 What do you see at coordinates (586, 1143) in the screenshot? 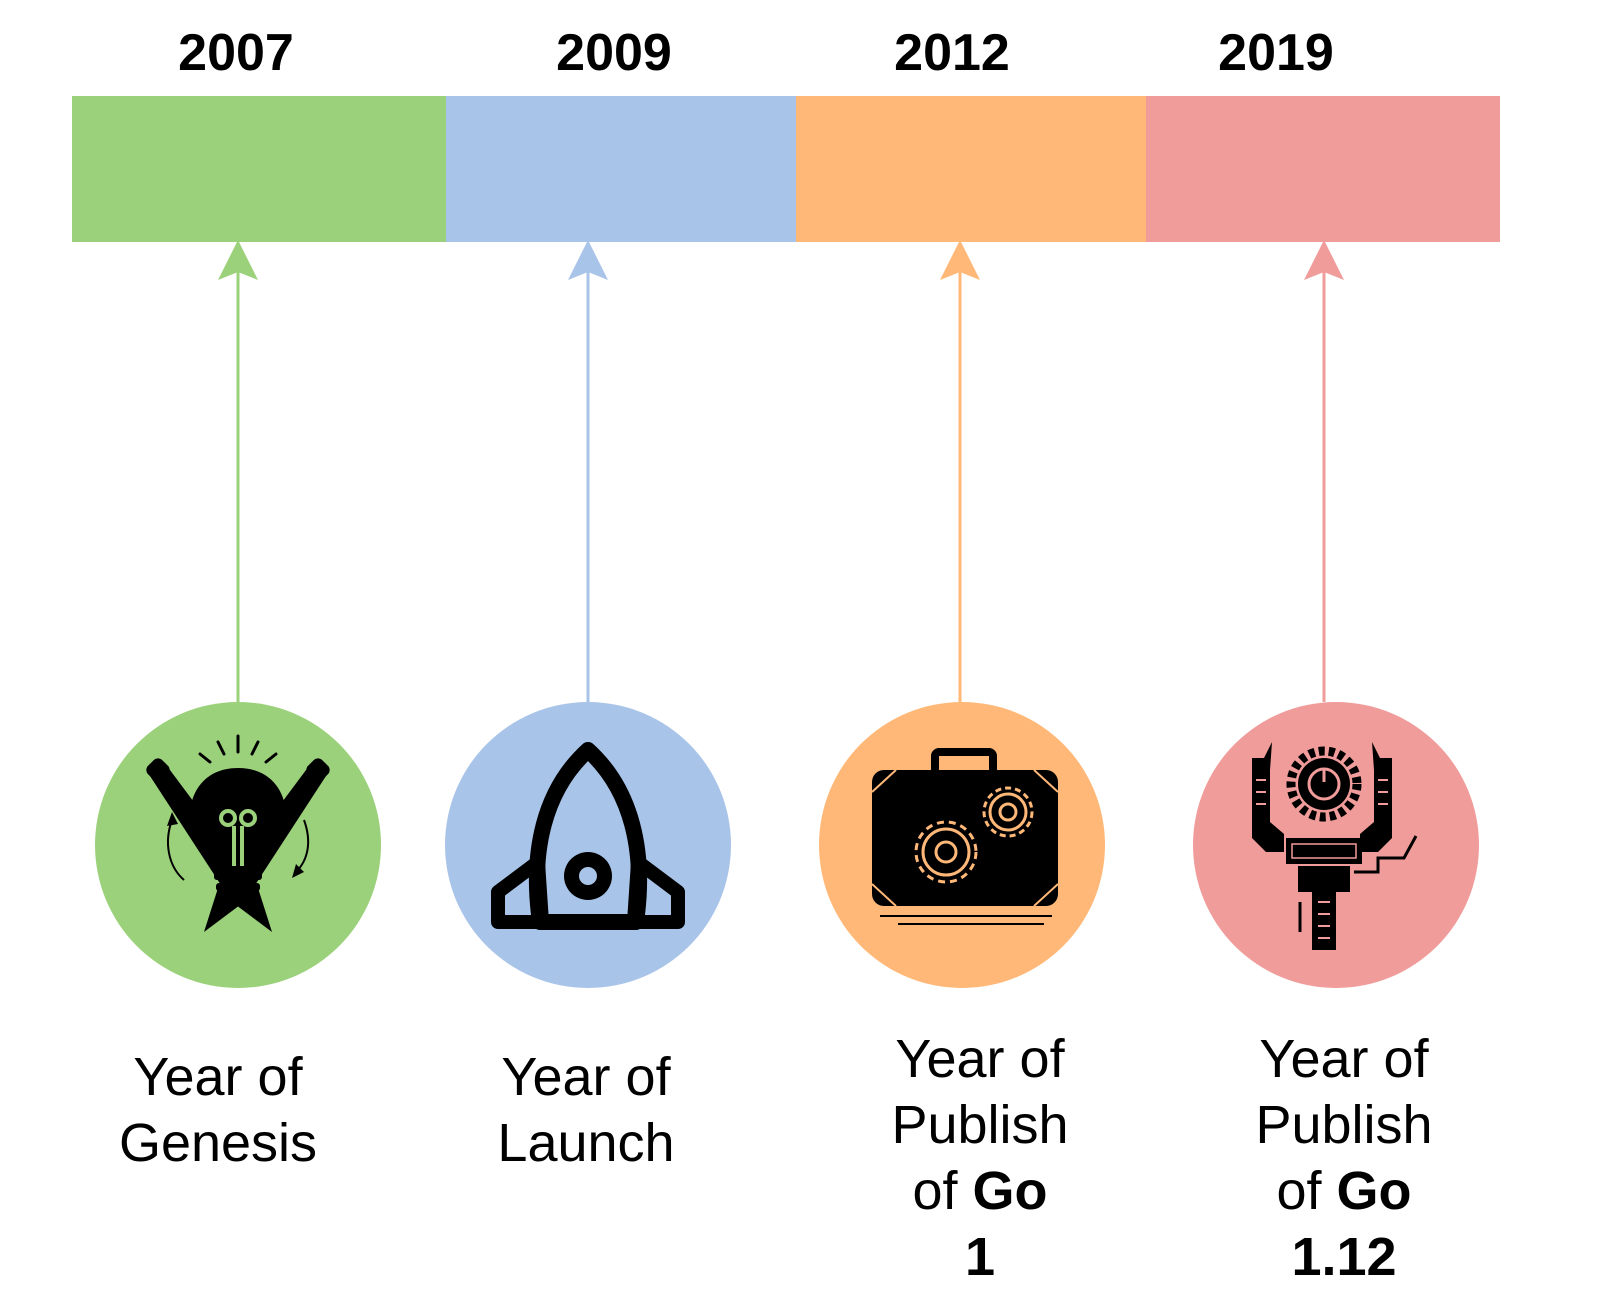
I see `caption-line: Launch` at bounding box center [586, 1143].